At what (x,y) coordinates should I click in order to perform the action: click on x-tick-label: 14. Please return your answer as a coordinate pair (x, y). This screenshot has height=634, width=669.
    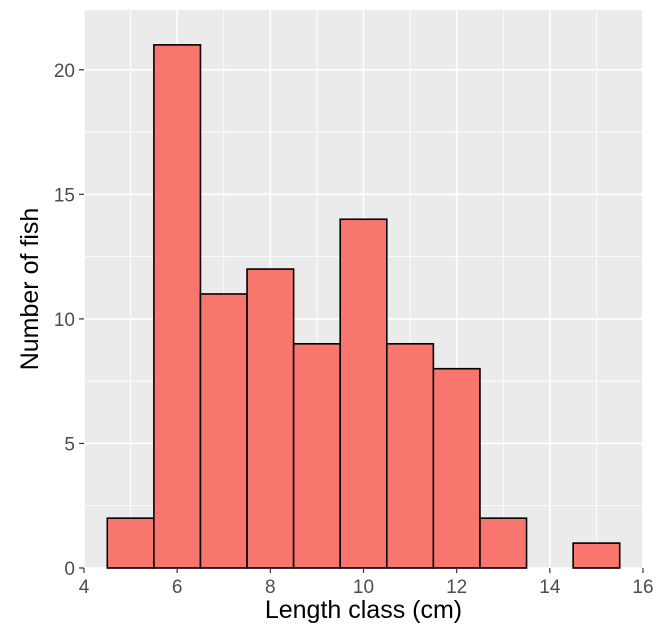
    Looking at the image, I should click on (550, 587).